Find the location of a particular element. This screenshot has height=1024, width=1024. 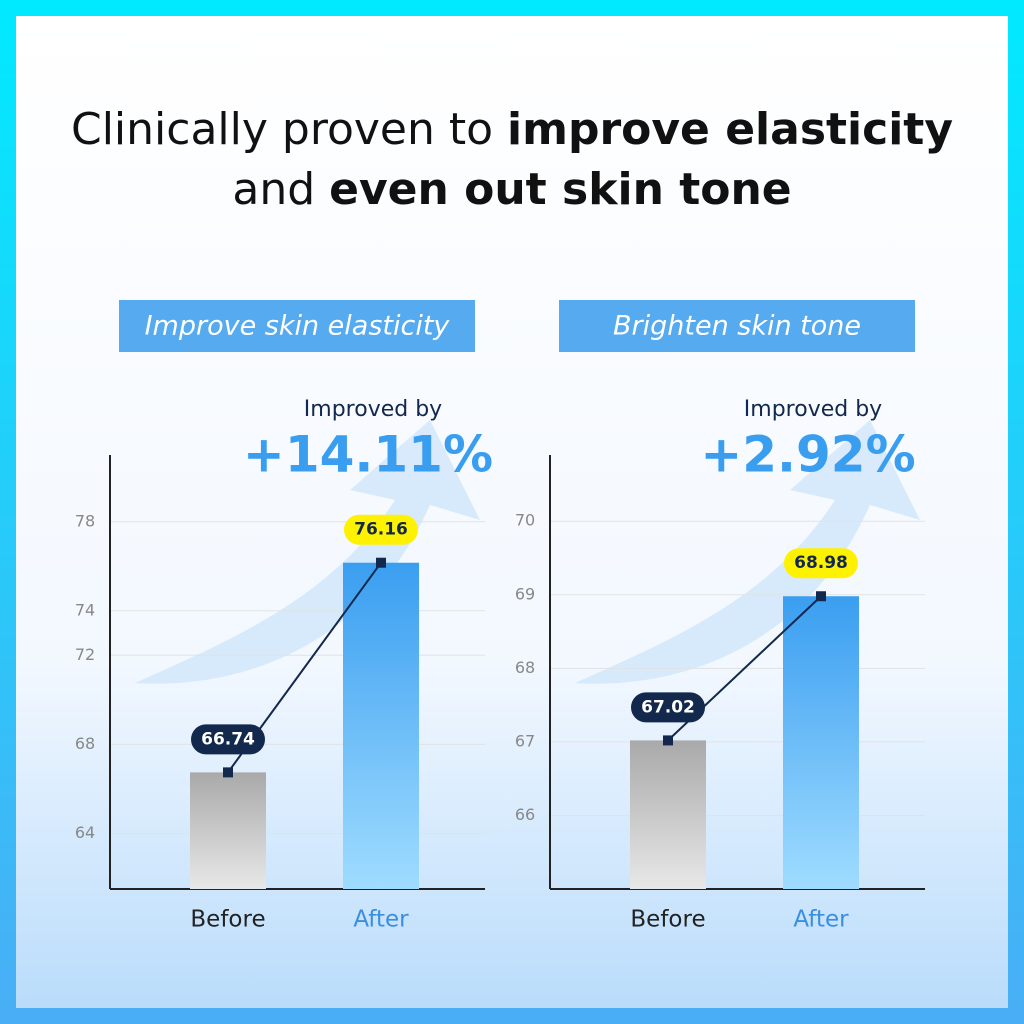

y-tick-label: 70 is located at coordinates (525, 520).